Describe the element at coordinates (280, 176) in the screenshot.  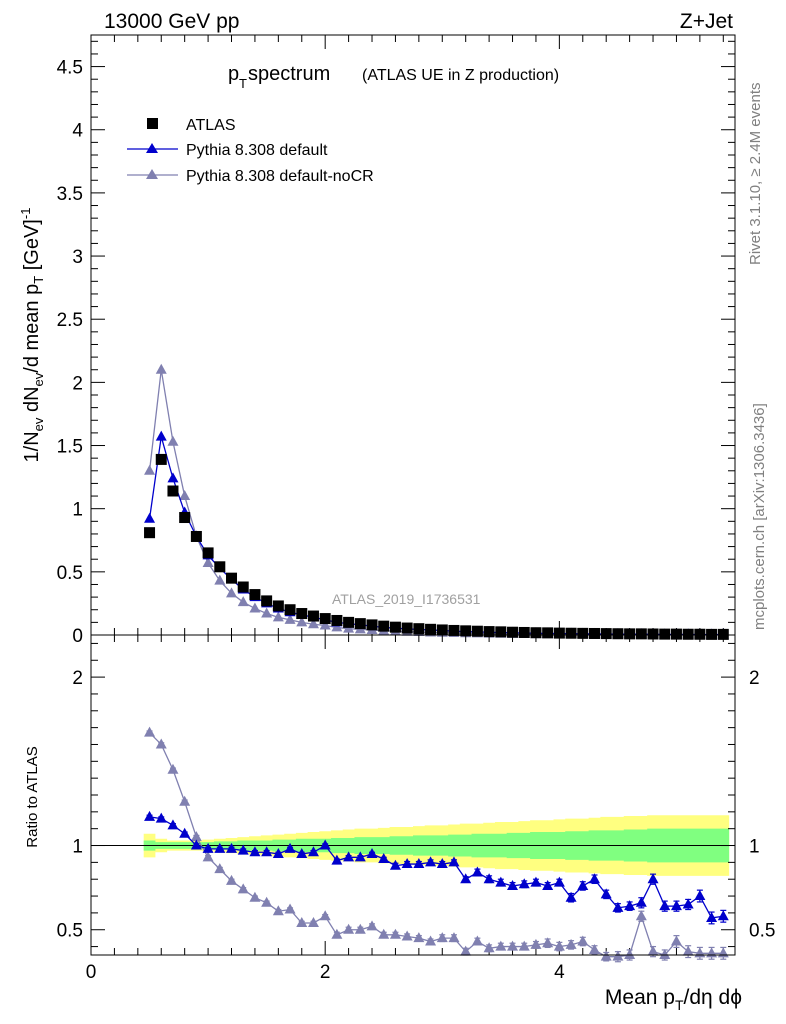
I see `legend-nocr-label: Pythia 8.308 default-noCR` at that location.